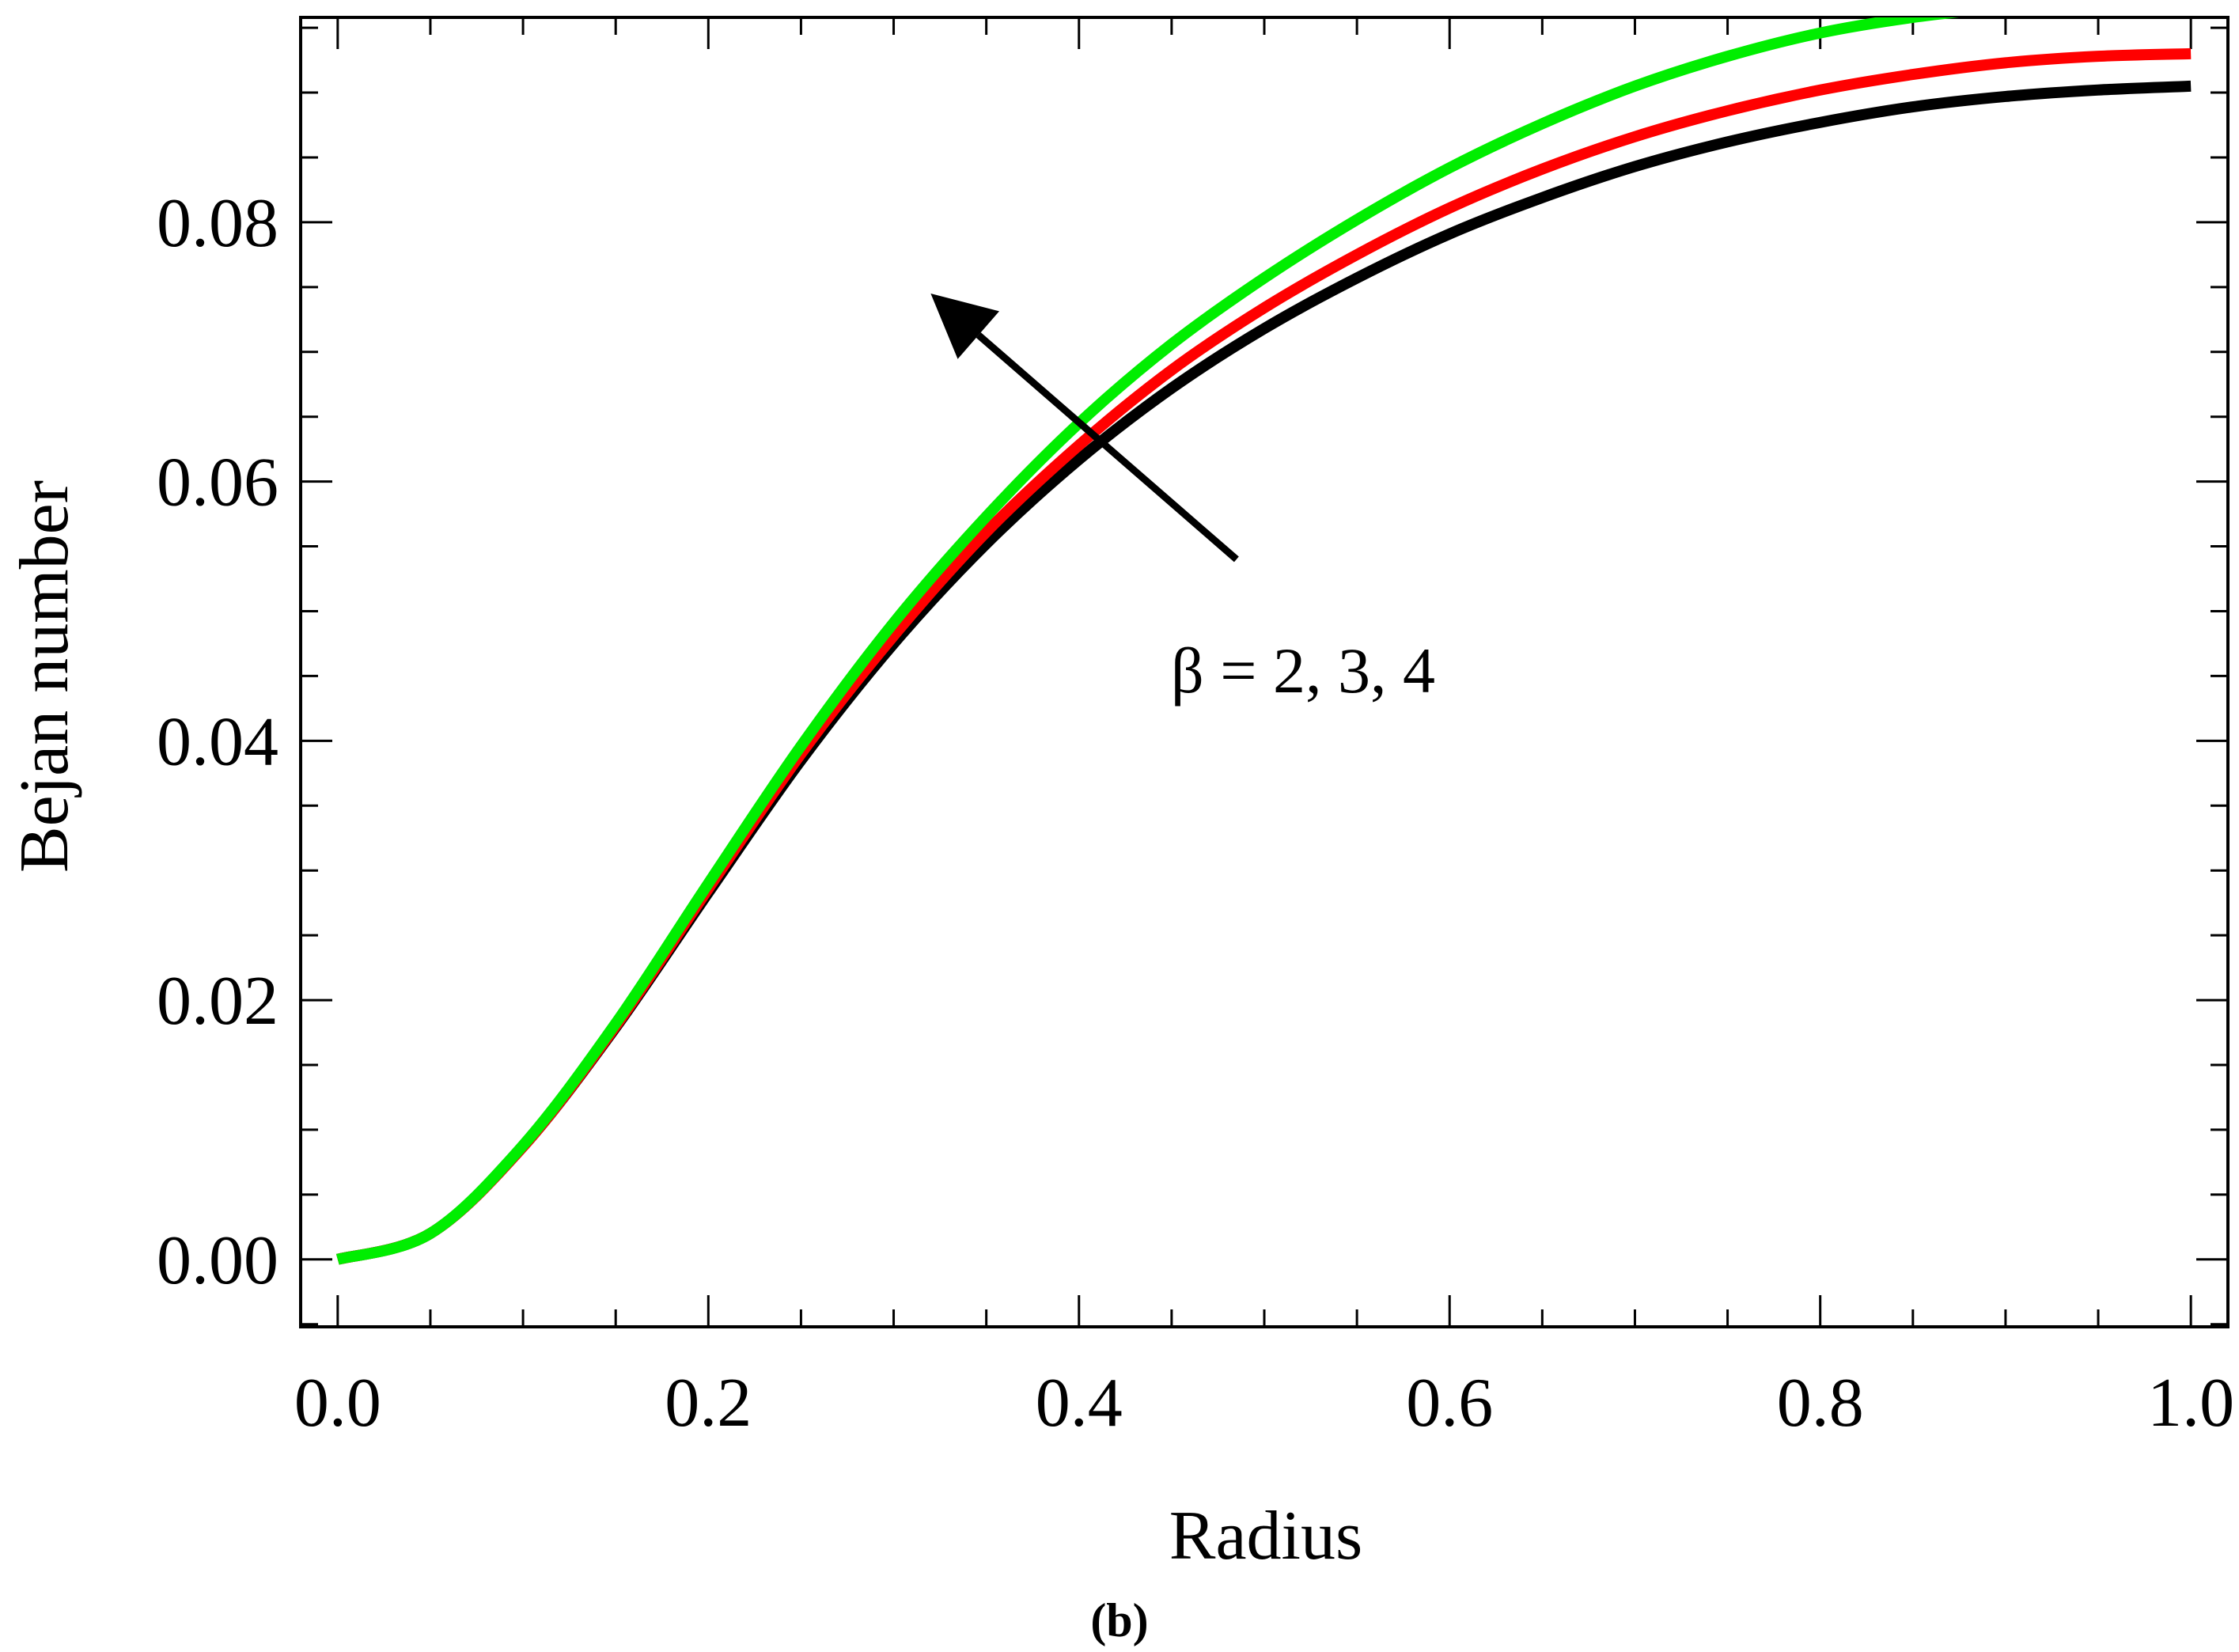  I want to click on x-tick-label: 1.0, so click(2190, 1404).